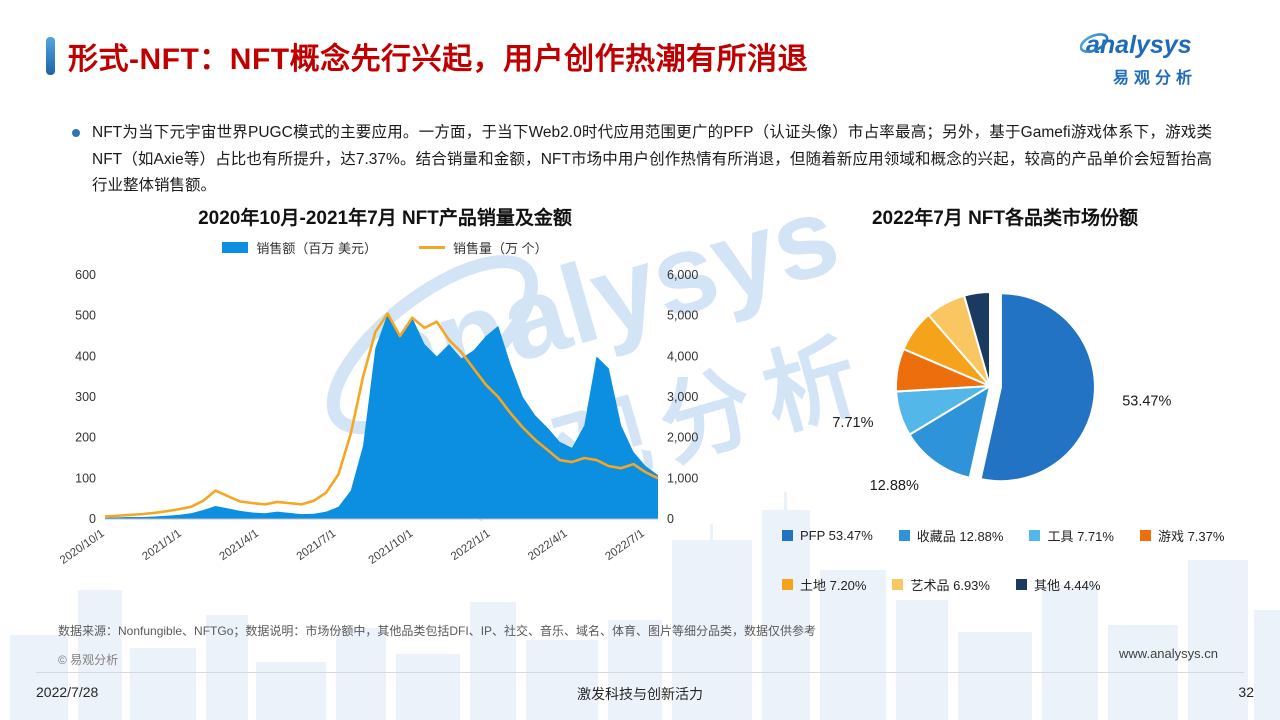  Describe the element at coordinates (894, 486) in the screenshot. I see `svg-text: 12.88%` at that location.